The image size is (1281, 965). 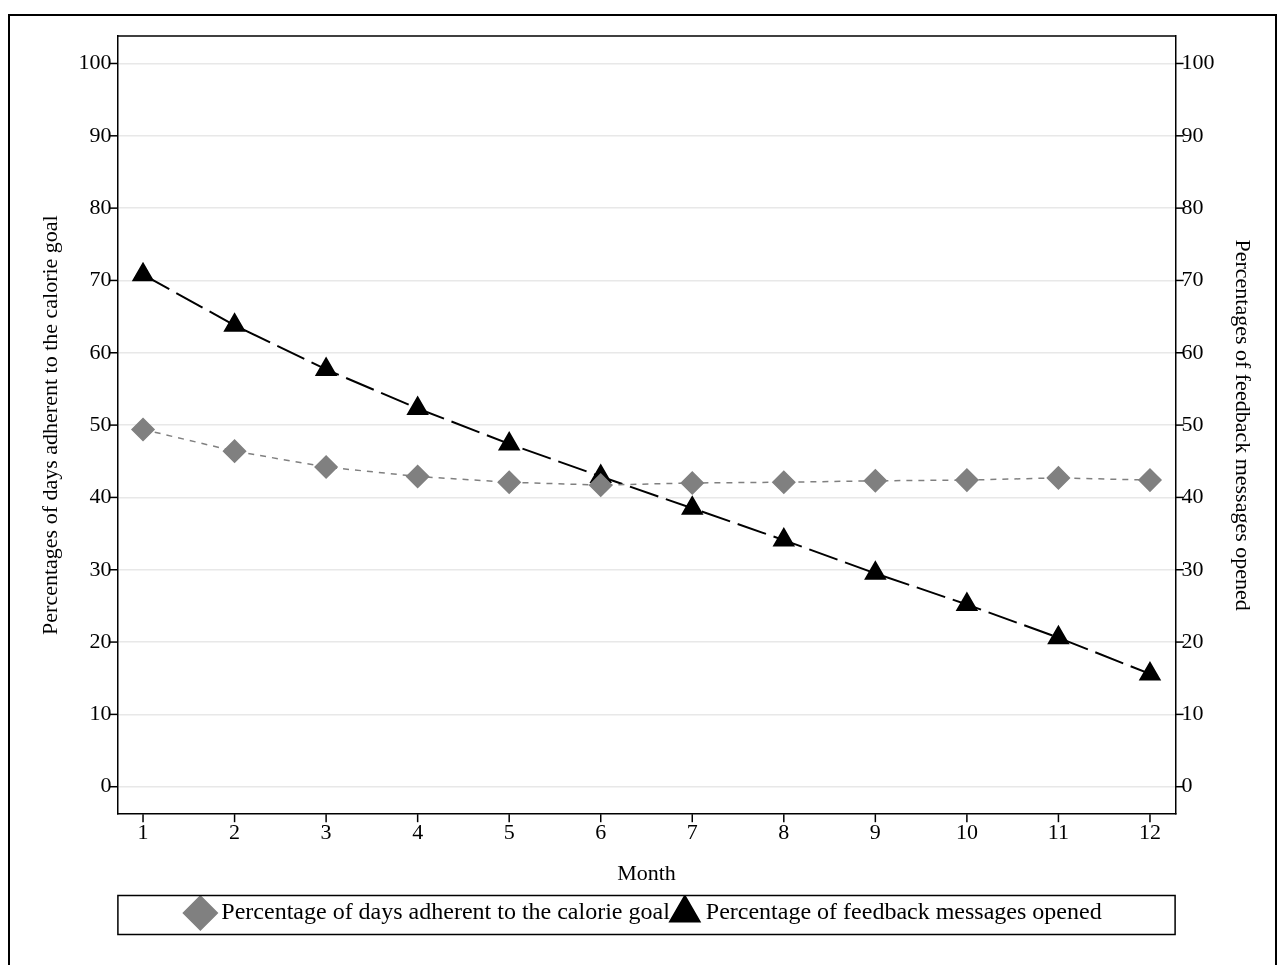 What do you see at coordinates (903, 911) in the screenshot?
I see `legend-label: Percentage of feedback messages opened` at bounding box center [903, 911].